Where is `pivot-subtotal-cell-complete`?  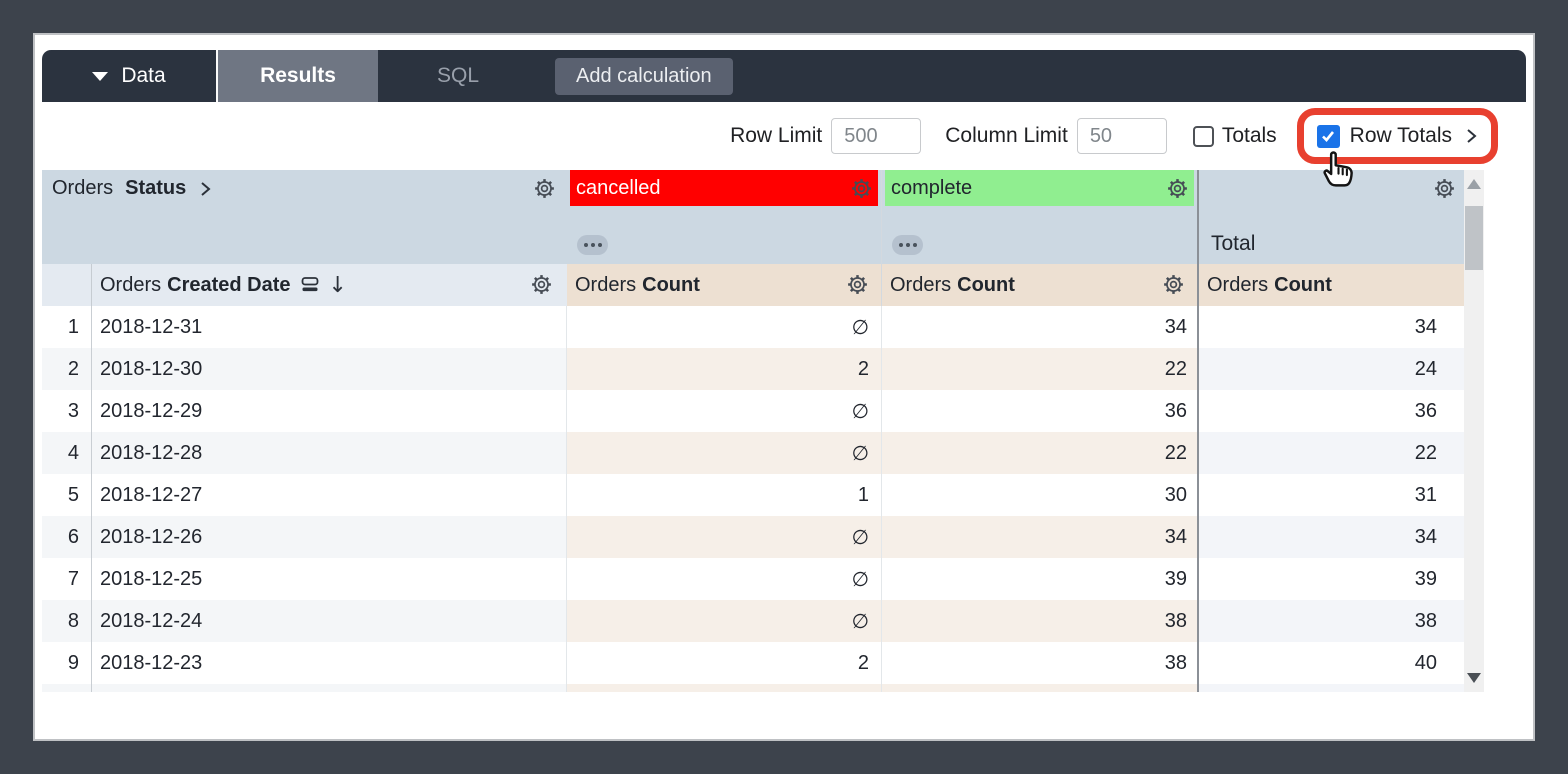 pivot-subtotal-cell-complete is located at coordinates (1040, 235).